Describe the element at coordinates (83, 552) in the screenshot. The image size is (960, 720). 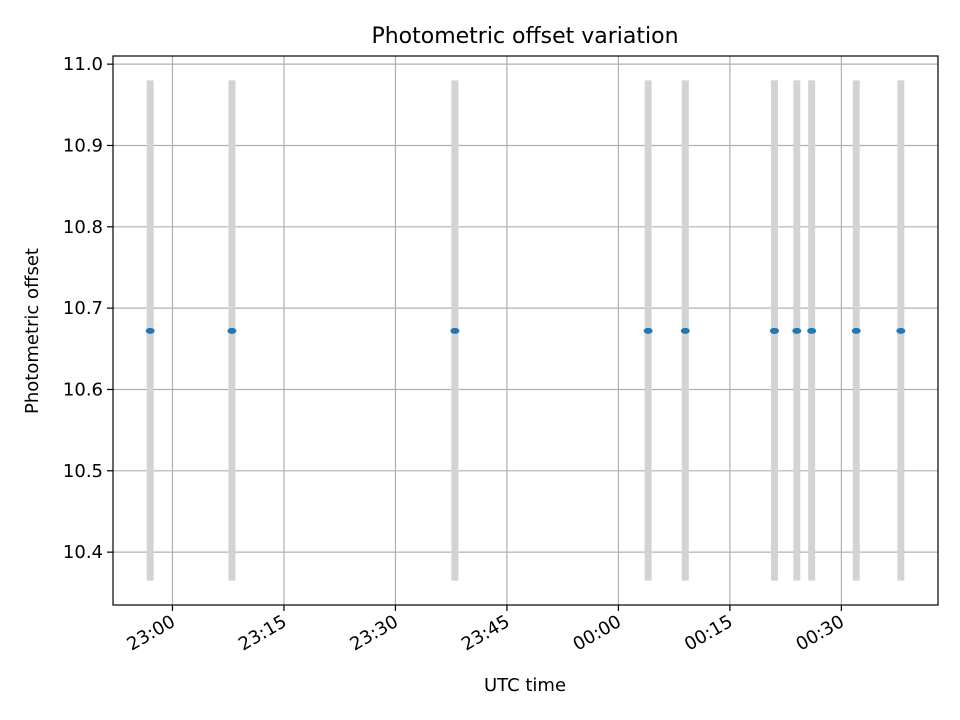
I see `y-tick-label: 10.4` at that location.